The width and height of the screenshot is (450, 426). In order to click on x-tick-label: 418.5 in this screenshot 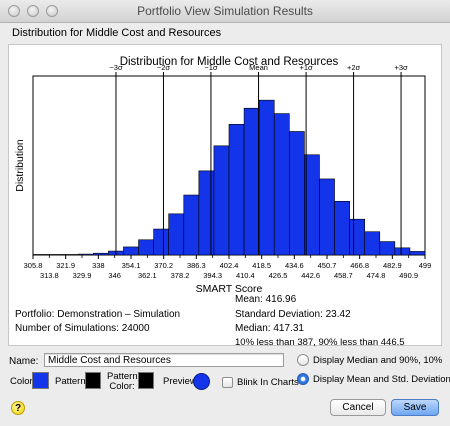, I will do `click(261, 265)`.